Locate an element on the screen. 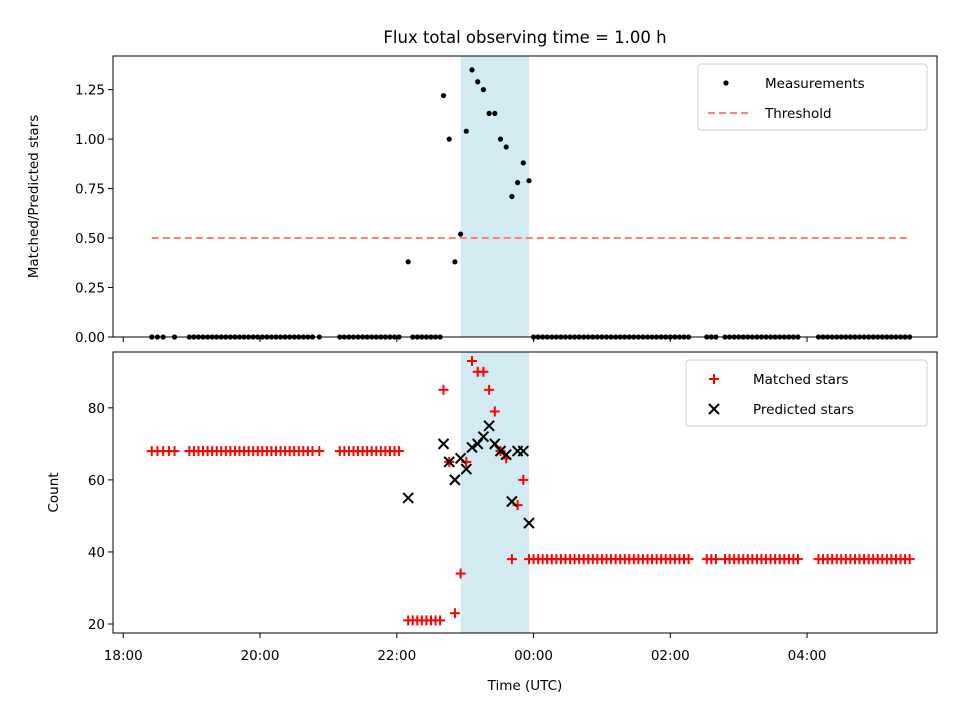  y-tick-label: 0.00 is located at coordinates (90, 338).